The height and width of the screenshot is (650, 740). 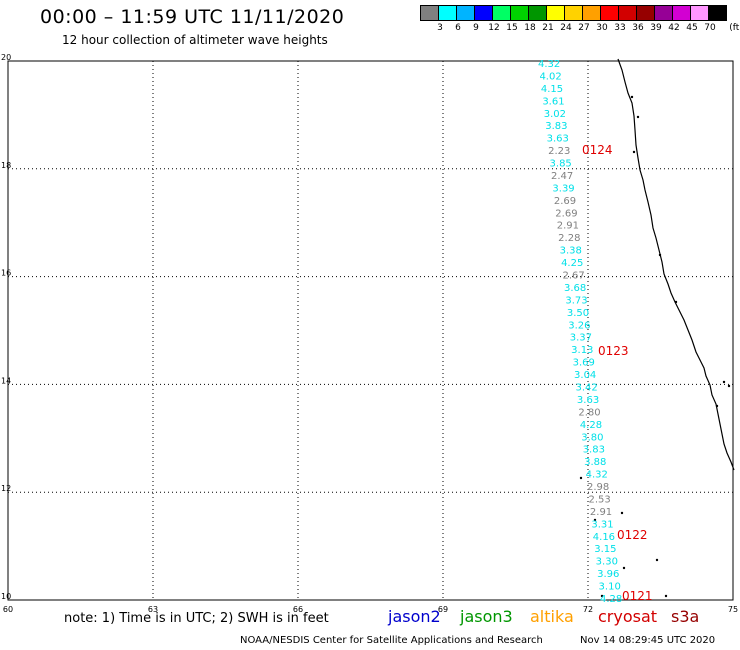 I want to click on swh-value-label: 2.23, so click(x=559, y=151).